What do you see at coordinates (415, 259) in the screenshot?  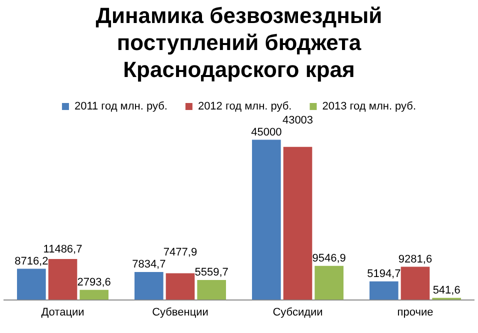 I see `data-label: 9281,6` at bounding box center [415, 259].